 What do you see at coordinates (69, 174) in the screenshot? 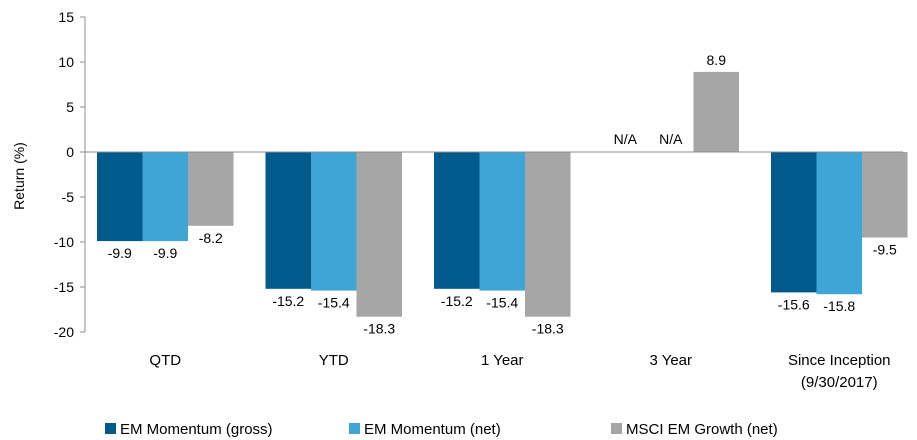
I see `y-axis-ticks: 15 10 5 0 -5 -10 -15 -20` at bounding box center [69, 174].